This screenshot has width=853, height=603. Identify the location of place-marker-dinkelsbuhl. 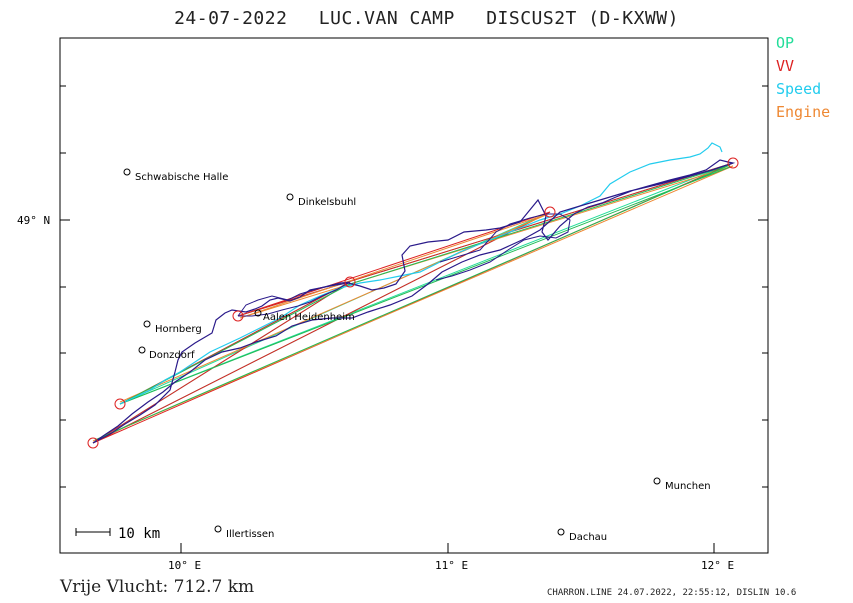
(290, 197).